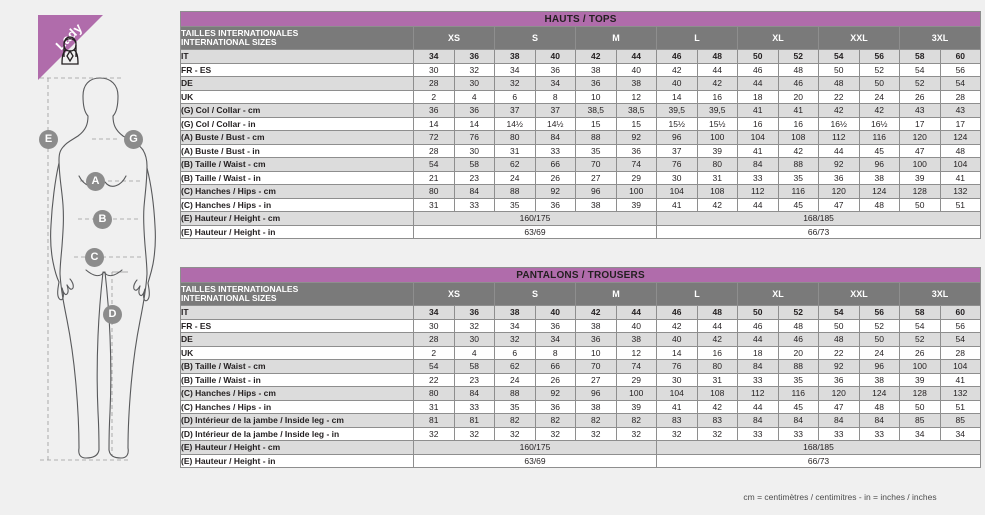 The height and width of the screenshot is (515, 985). I want to click on cell-value: 39,5, so click(717, 110).